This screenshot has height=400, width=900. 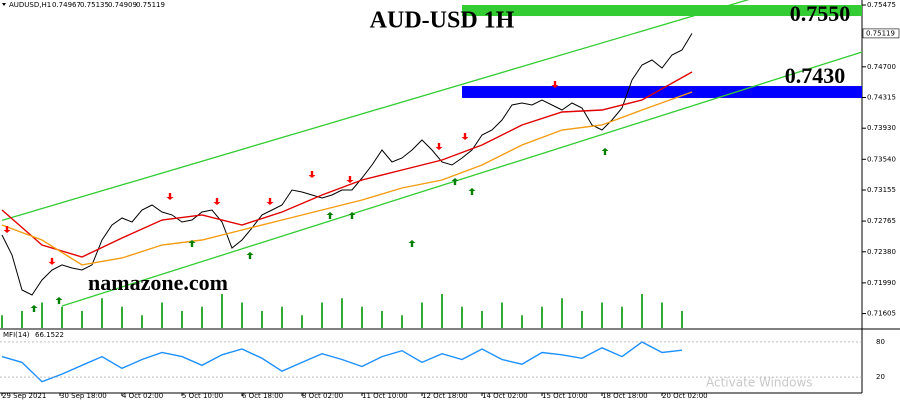 What do you see at coordinates (881, 128) in the screenshot?
I see `y-tick-label: 0.73930` at bounding box center [881, 128].